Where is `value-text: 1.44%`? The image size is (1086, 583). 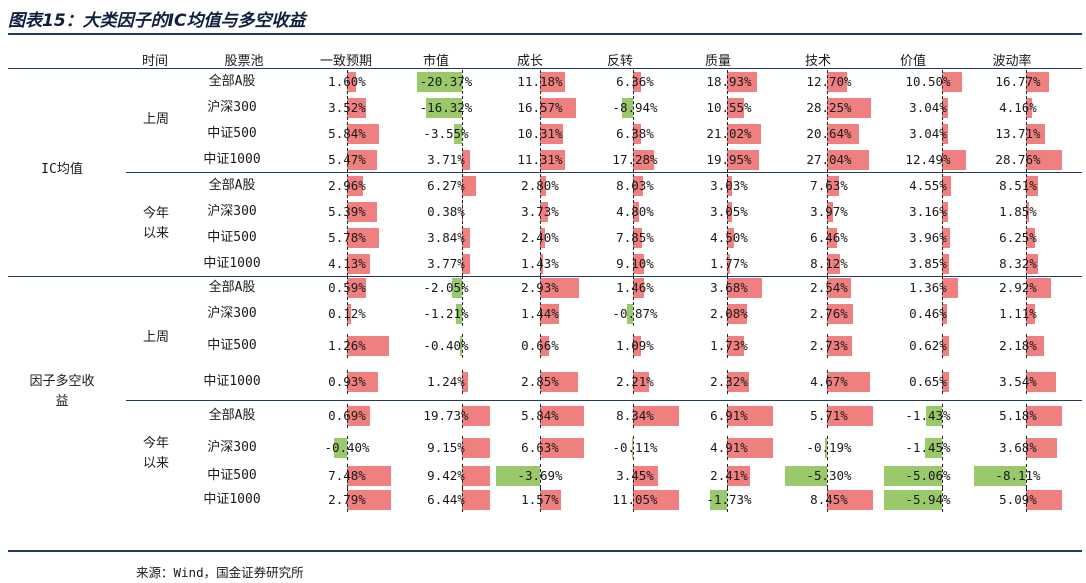
value-text: 1.44% is located at coordinates (540, 313).